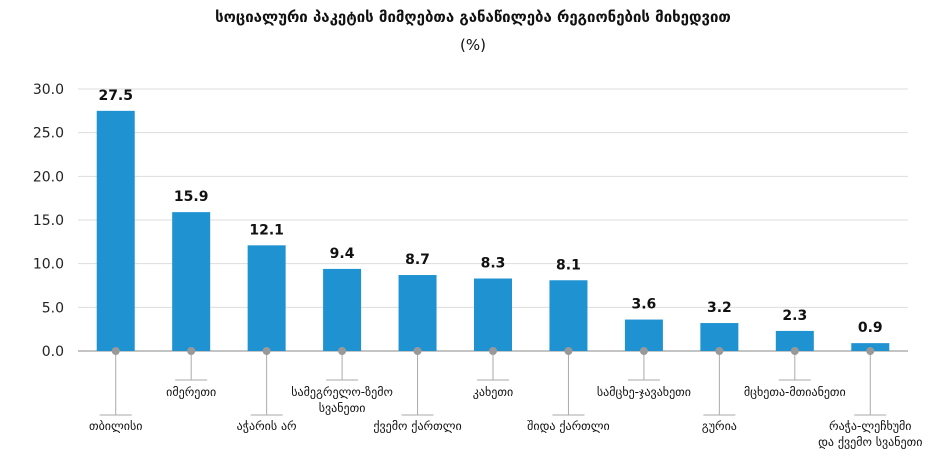  Describe the element at coordinates (794, 316) in the screenshot. I see `data-label: 2.3` at that location.